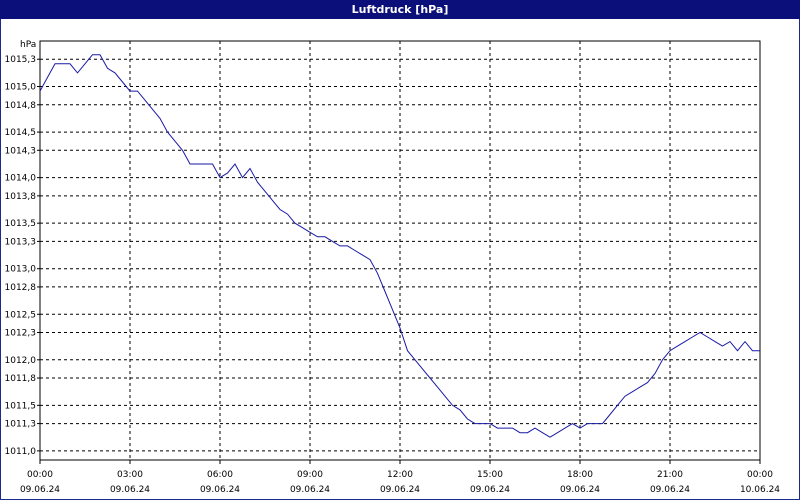 The image size is (800, 500). I want to click on x-tick-time-label: 15:00, so click(490, 475).